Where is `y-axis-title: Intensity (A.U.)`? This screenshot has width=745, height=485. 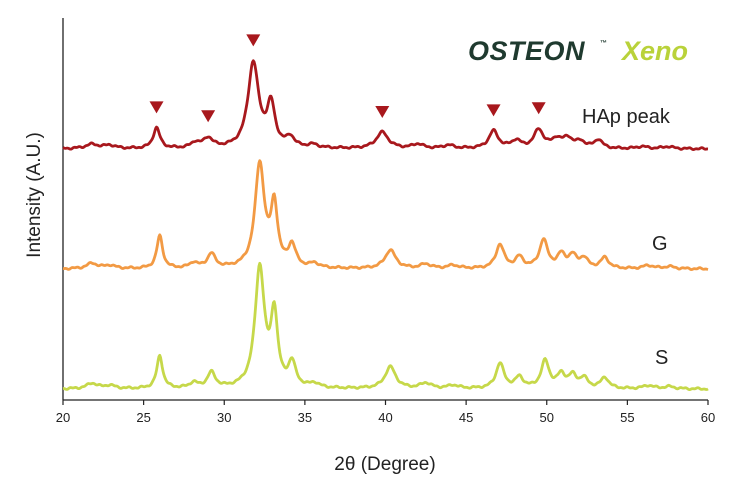
y-axis-title: Intensity (A.U.) is located at coordinates (34, 195).